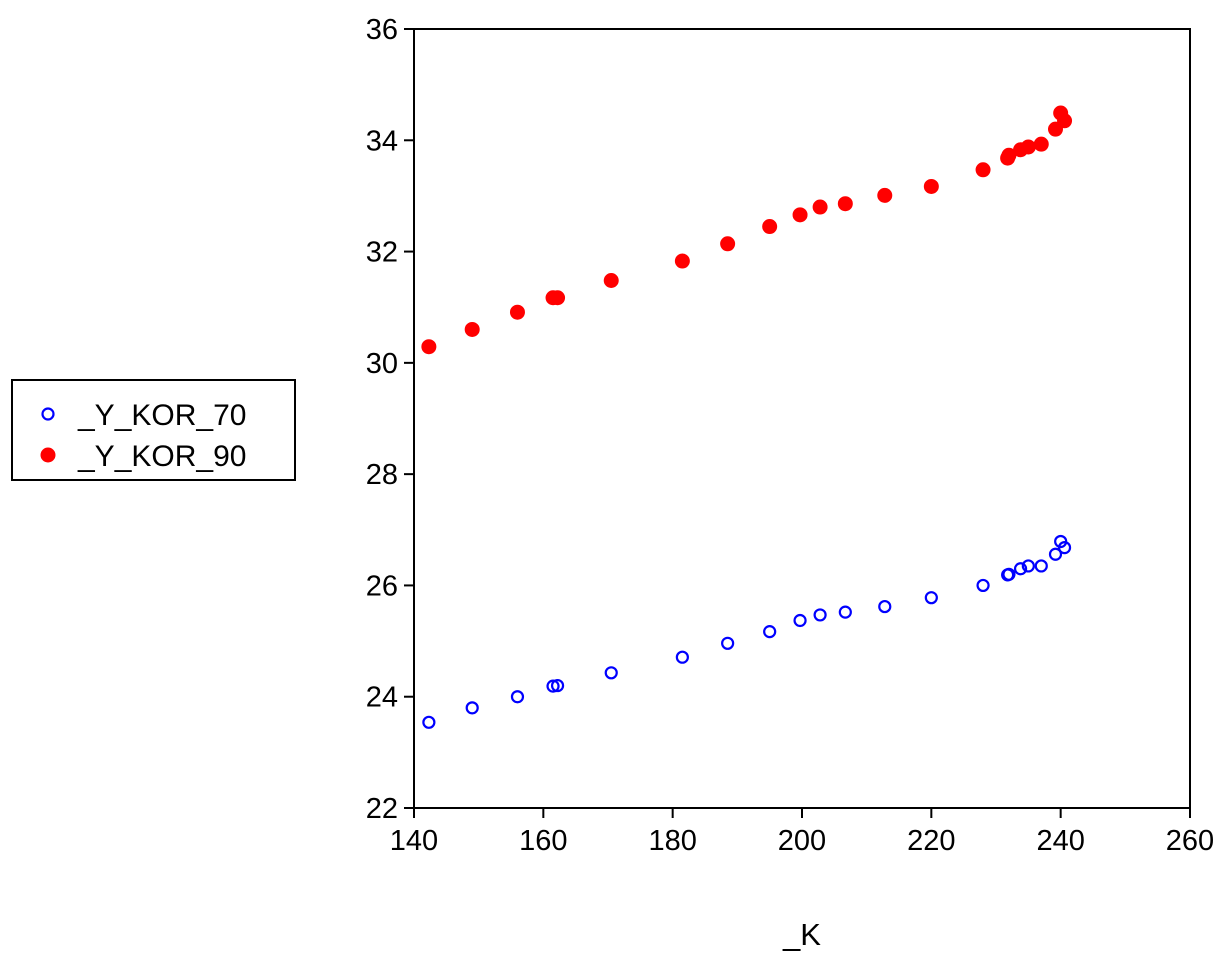 The image size is (1227, 962). I want to click on x-tick-label: 240, so click(1060, 841).